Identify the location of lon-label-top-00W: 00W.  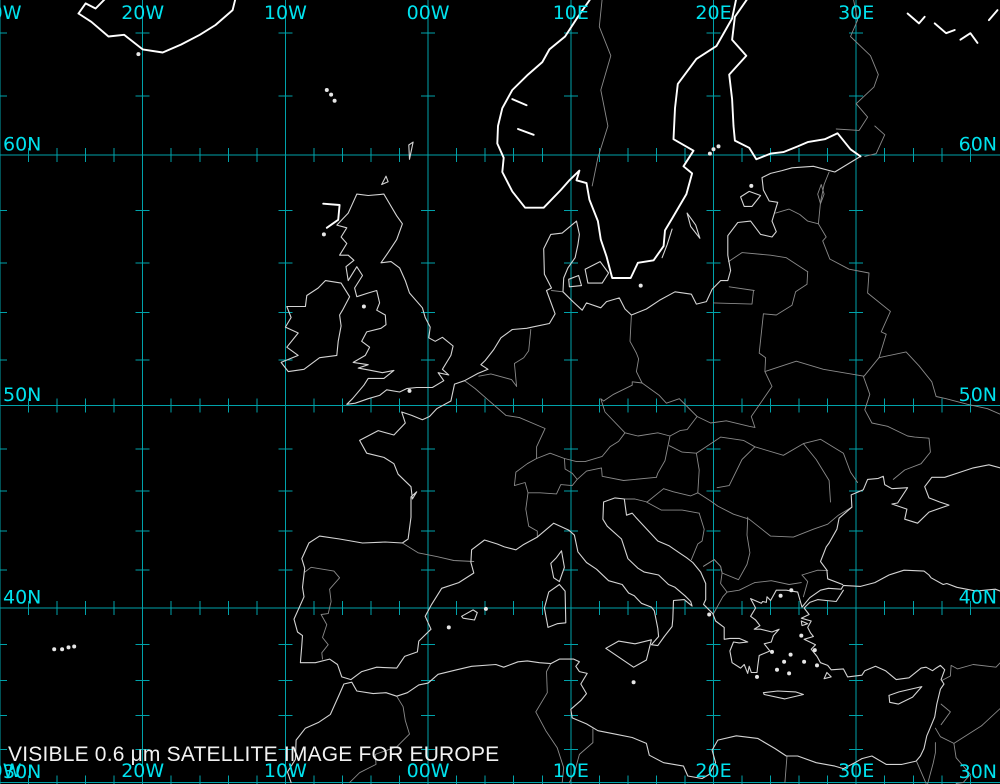
(428, 13).